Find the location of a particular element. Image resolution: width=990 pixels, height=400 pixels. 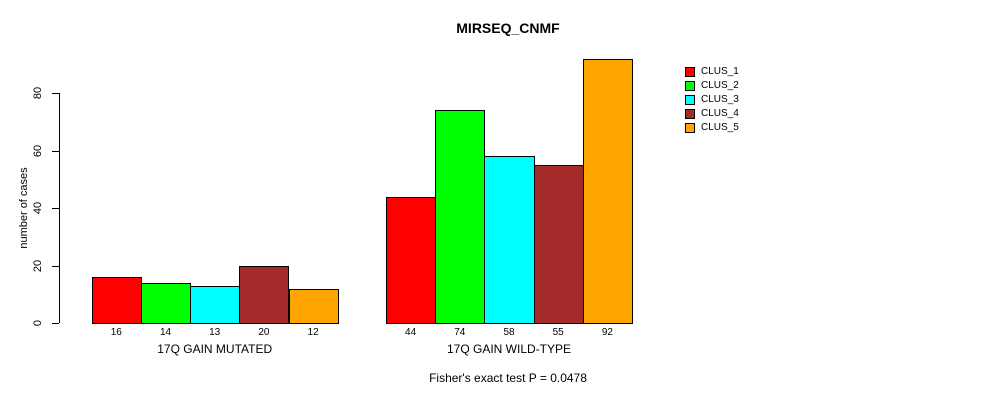

bar-value-label: 14 is located at coordinates (165, 332).